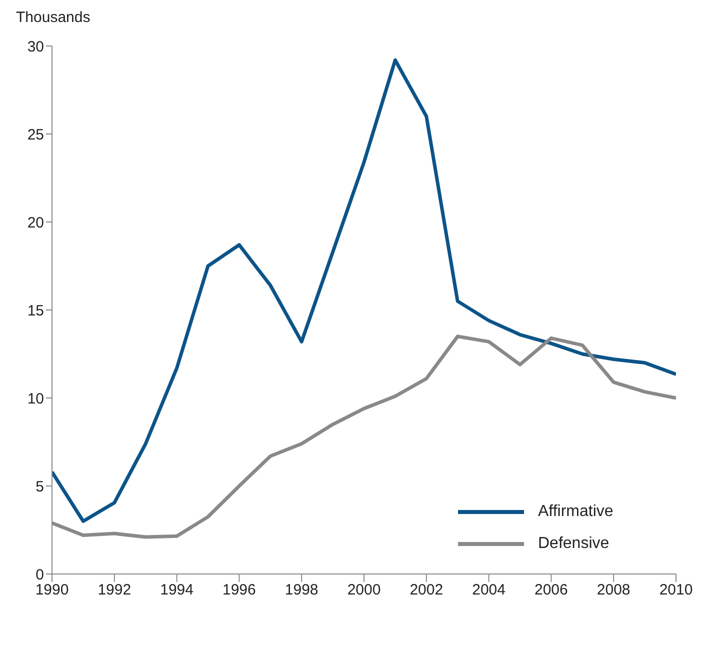  What do you see at coordinates (576, 512) in the screenshot?
I see `legend-label: Affirmative` at bounding box center [576, 512].